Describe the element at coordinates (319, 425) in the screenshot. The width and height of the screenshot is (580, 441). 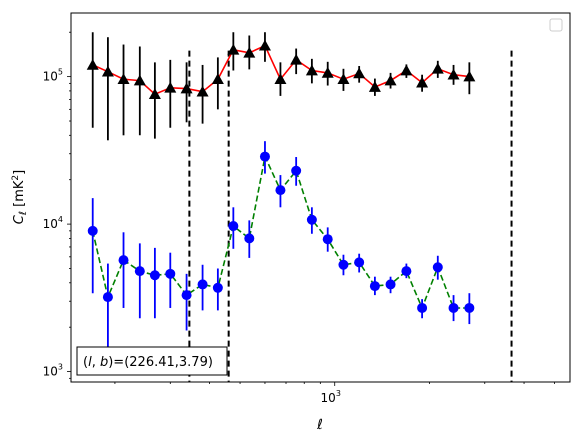
I see `x-axis-label: ℓ` at that location.